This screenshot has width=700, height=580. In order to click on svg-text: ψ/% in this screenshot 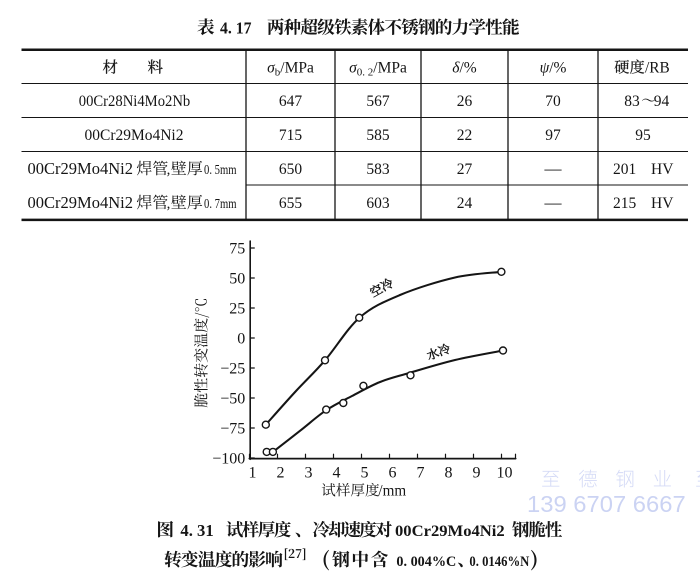, I will do `click(553, 67)`.